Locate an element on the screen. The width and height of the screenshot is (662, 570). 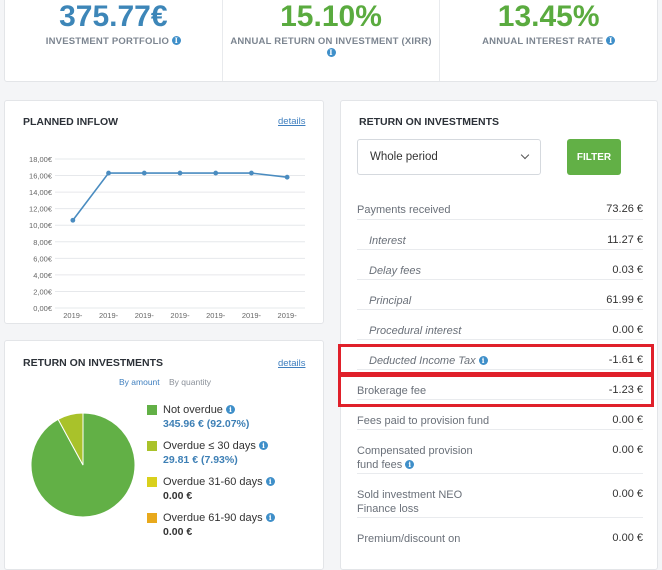
legend-label: Overdue 61-90 days i is located at coordinates (219, 518).